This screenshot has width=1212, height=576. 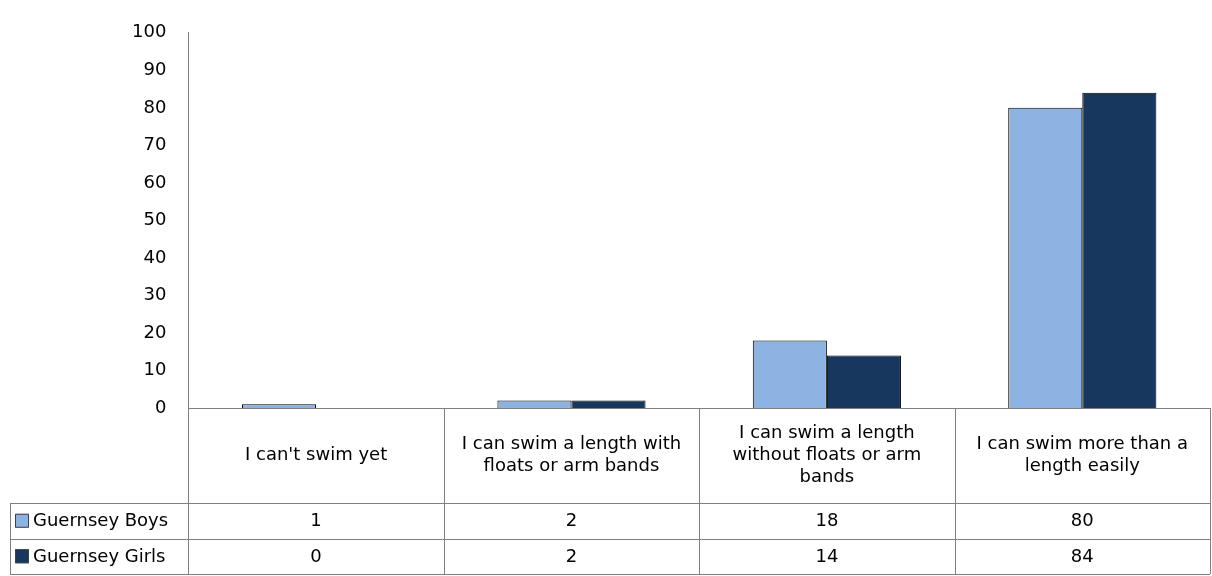 I want to click on data-label: 80, so click(x=1082, y=520).